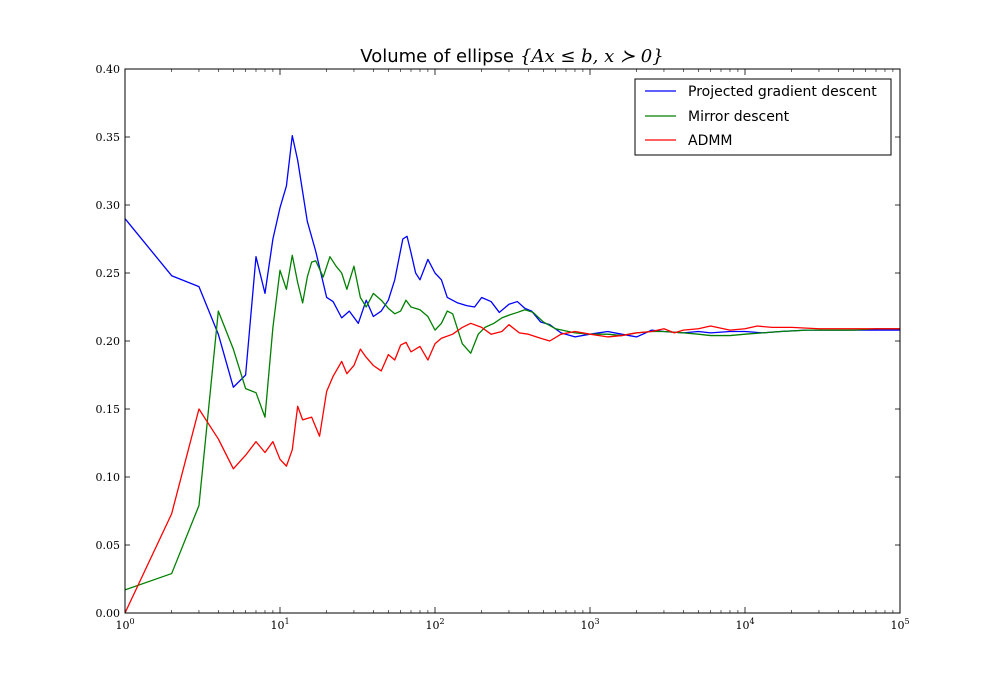 The height and width of the screenshot is (700, 1000). What do you see at coordinates (782, 92) in the screenshot?
I see `legend-label-projected-gradient-descent: Projected gradient descent` at bounding box center [782, 92].